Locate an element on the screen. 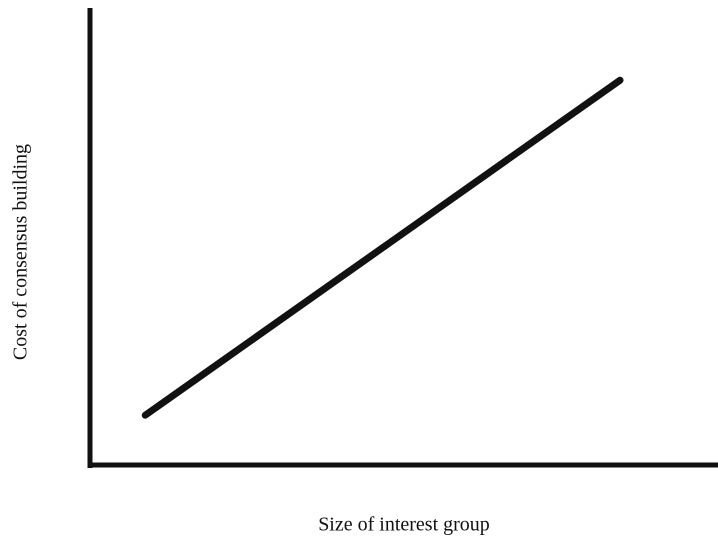 The height and width of the screenshot is (545, 718). y-axis-label: Cost of consensus building is located at coordinates (21, 252).